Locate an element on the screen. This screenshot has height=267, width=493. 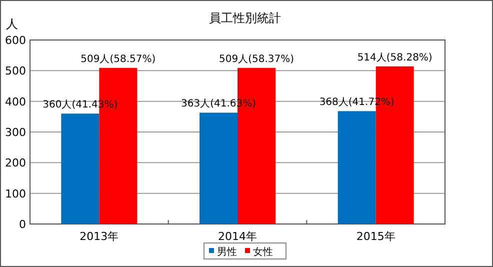
legend-label: 女性 is located at coordinates (263, 252).